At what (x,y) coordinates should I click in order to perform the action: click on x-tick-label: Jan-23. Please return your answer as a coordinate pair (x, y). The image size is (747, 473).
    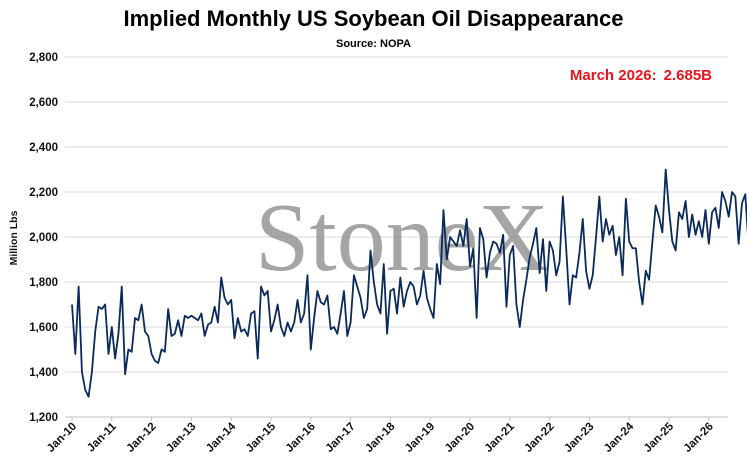
    Looking at the image, I should click on (579, 438).